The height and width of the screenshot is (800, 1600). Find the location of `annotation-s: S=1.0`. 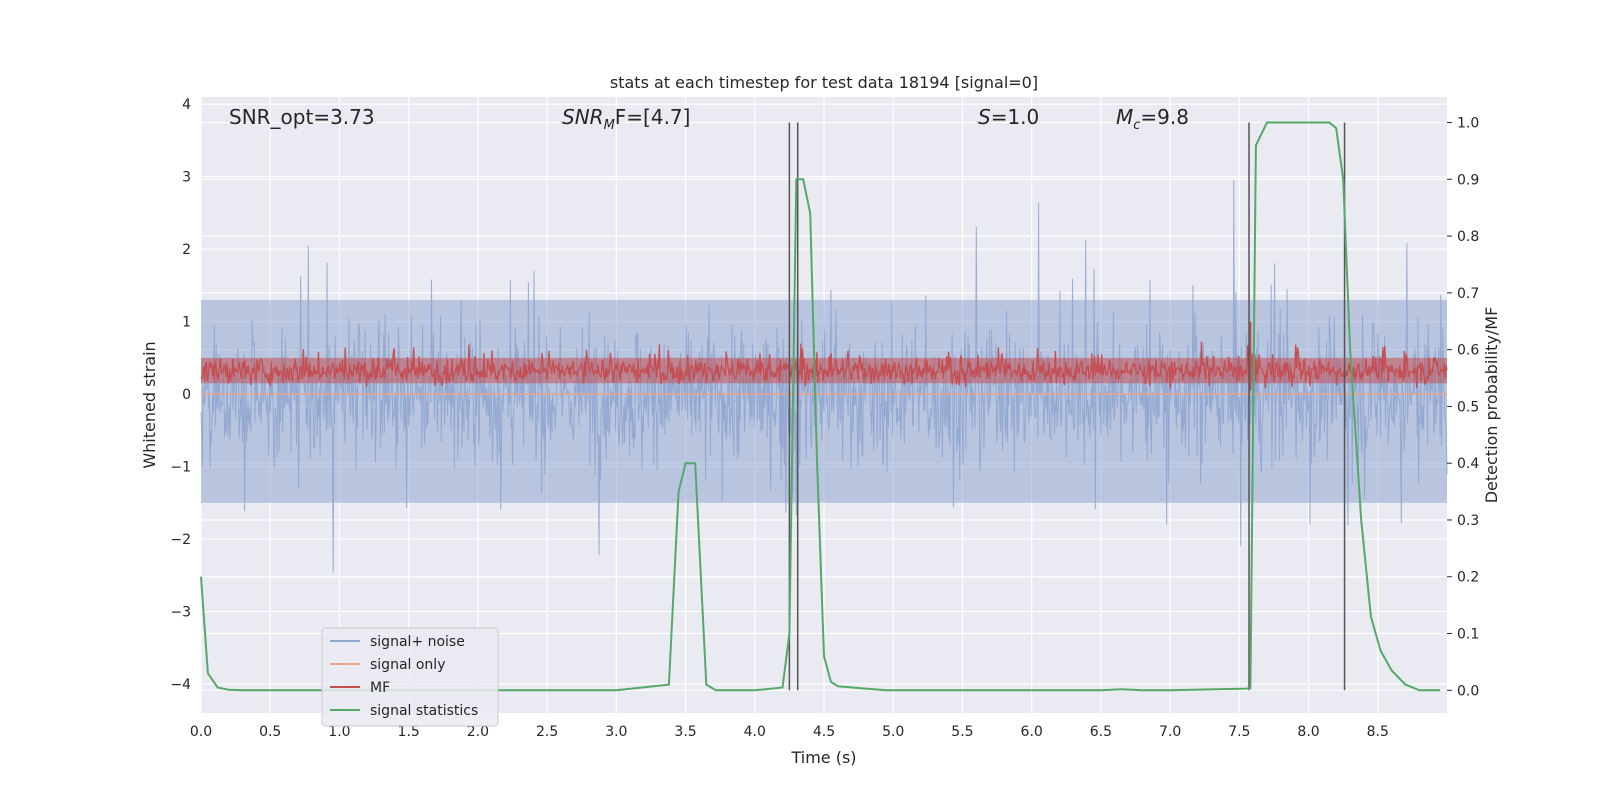

annotation-s: S=1.0 is located at coordinates (1008, 117).